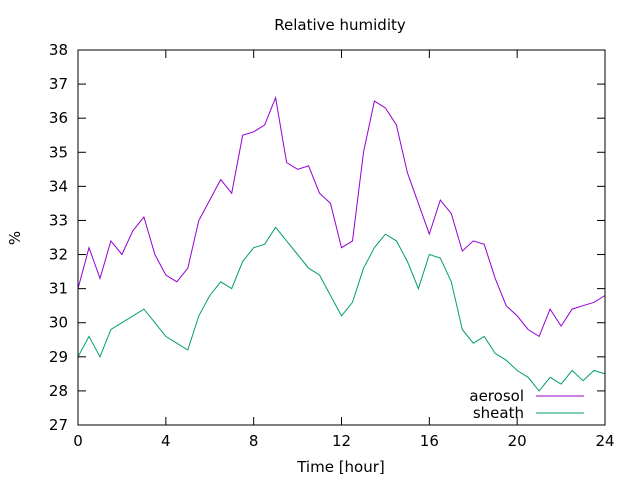  I want to click on legend-label-aerosol: aerosol, so click(496, 396).